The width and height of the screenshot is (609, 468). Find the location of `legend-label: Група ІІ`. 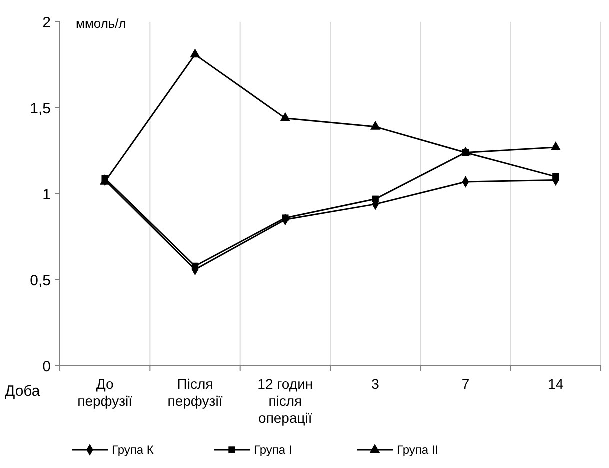

legend-label: Група ІІ is located at coordinates (418, 450).